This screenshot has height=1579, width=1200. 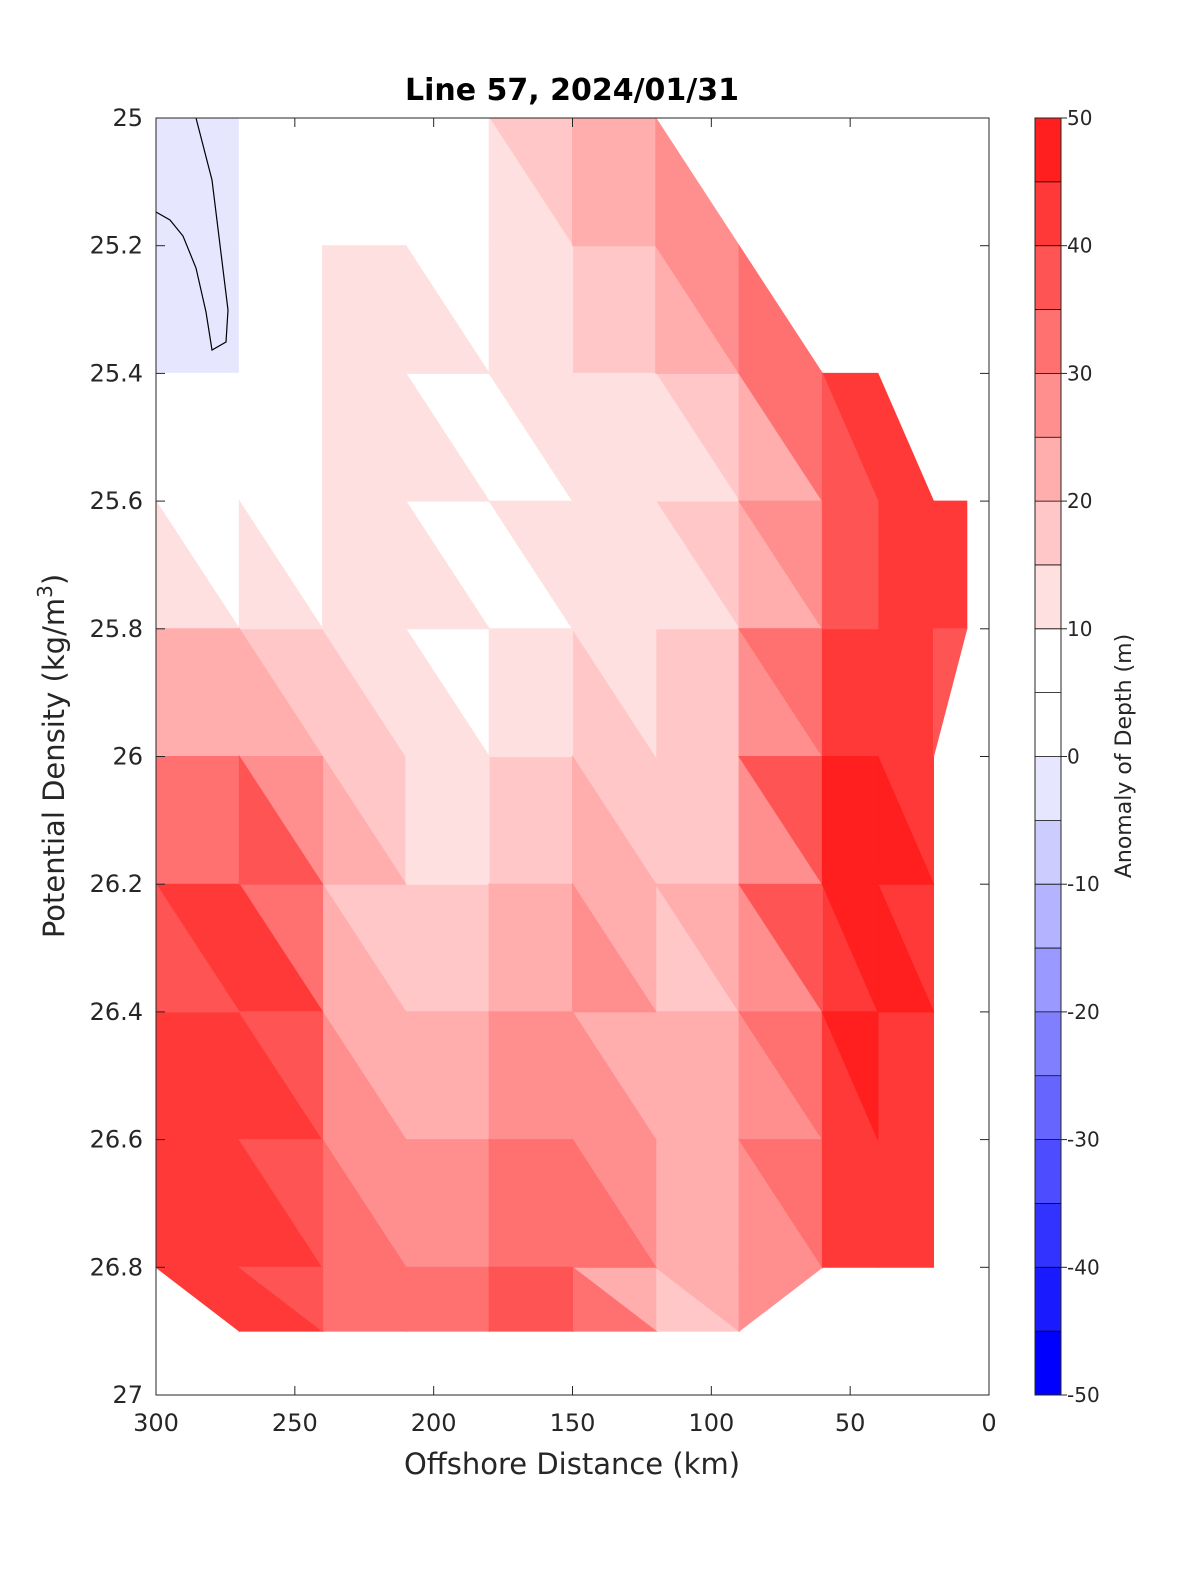 I want to click on colorbar-tick-label: 30, so click(x=1079, y=373).